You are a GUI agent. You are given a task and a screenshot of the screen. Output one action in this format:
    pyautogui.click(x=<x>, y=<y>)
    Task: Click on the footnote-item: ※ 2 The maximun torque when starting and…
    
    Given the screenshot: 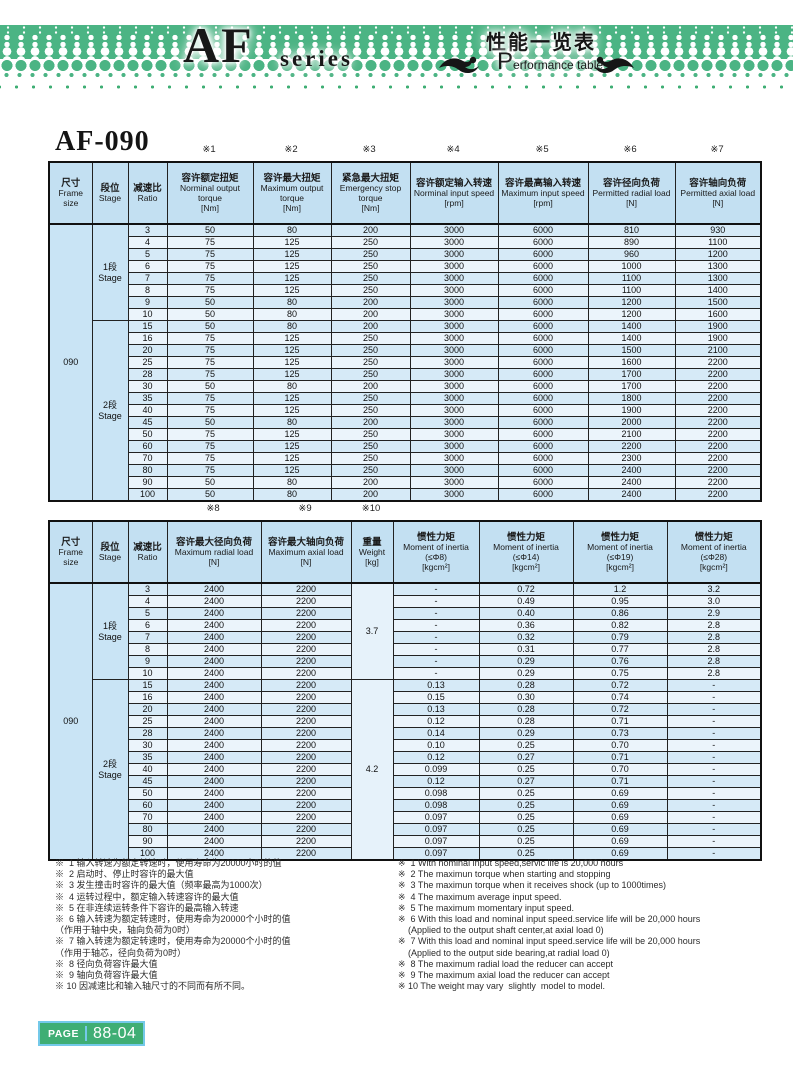 What is the action you would take?
    pyautogui.click(x=504, y=874)
    